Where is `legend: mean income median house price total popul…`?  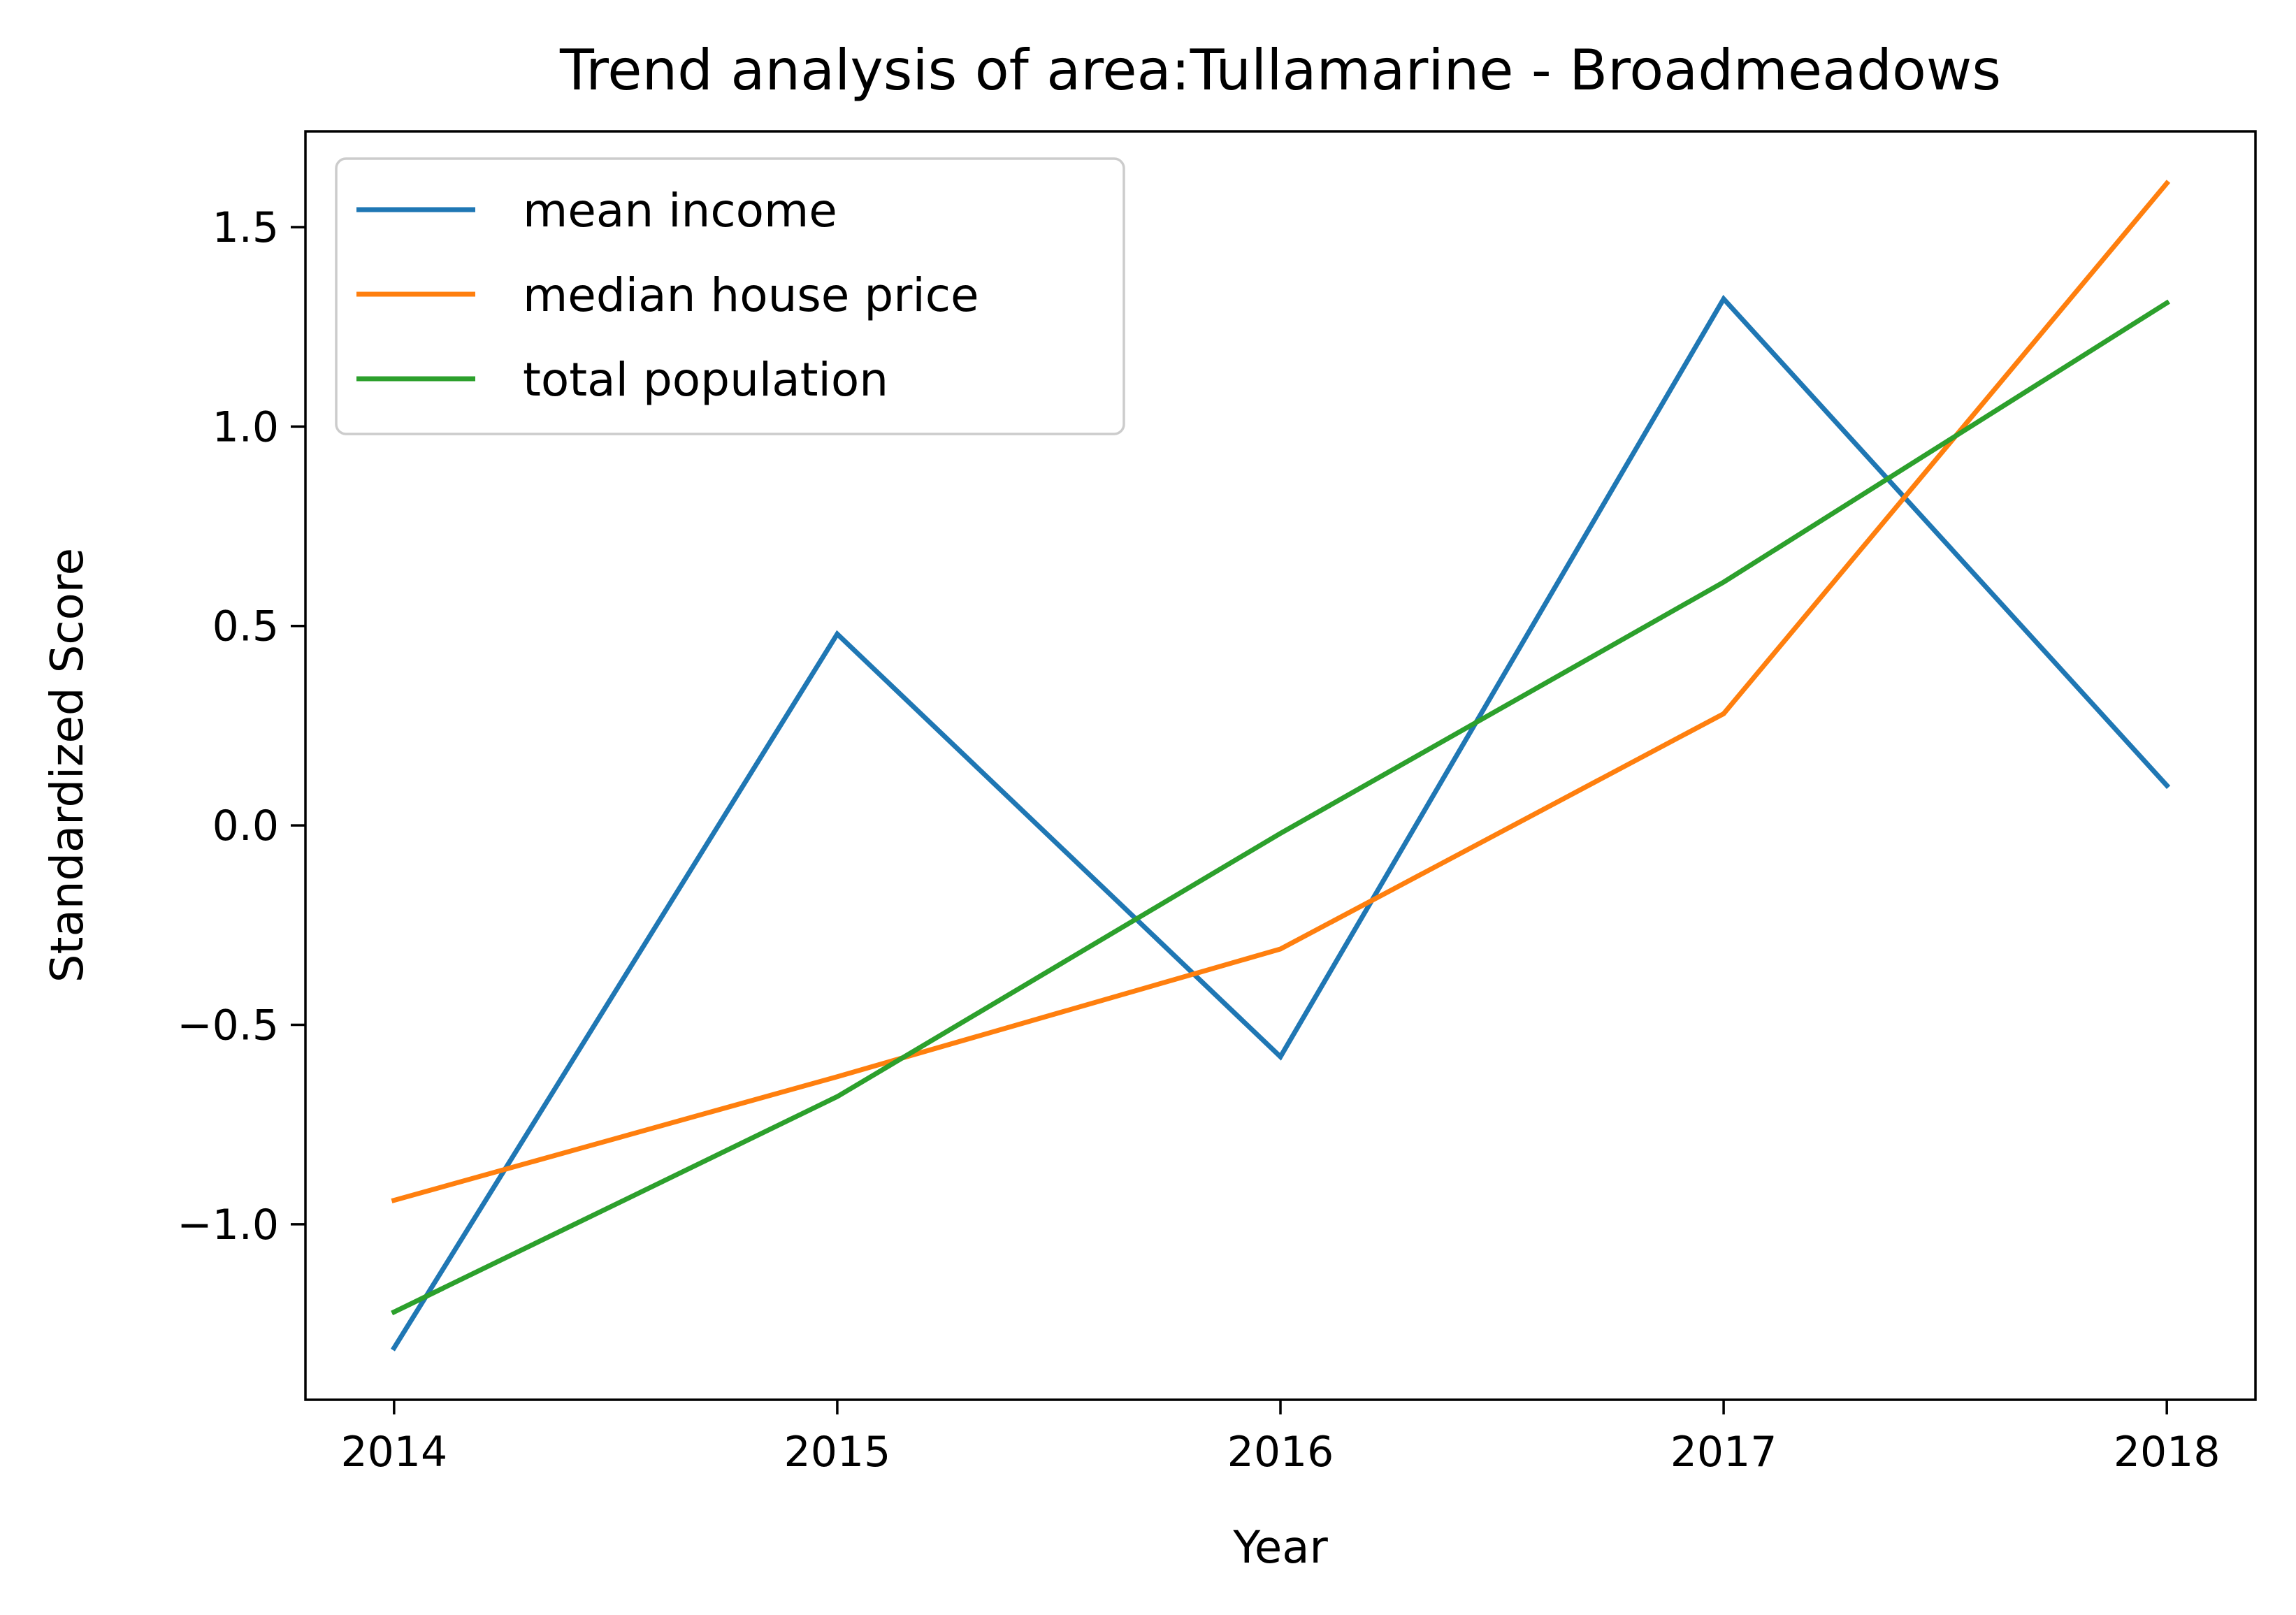
legend: mean income median house price total popul… is located at coordinates (730, 296).